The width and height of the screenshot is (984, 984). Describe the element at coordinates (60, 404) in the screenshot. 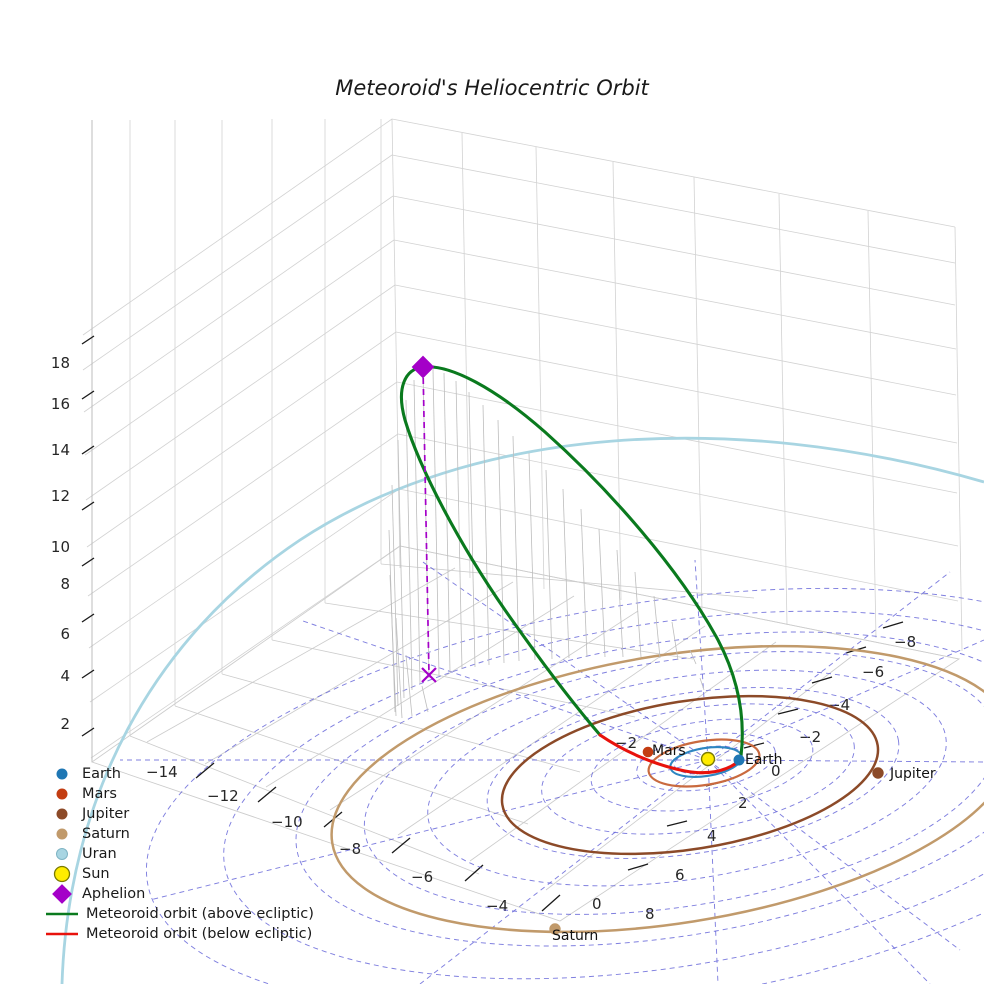

I see `z-tick-label: 16` at that location.